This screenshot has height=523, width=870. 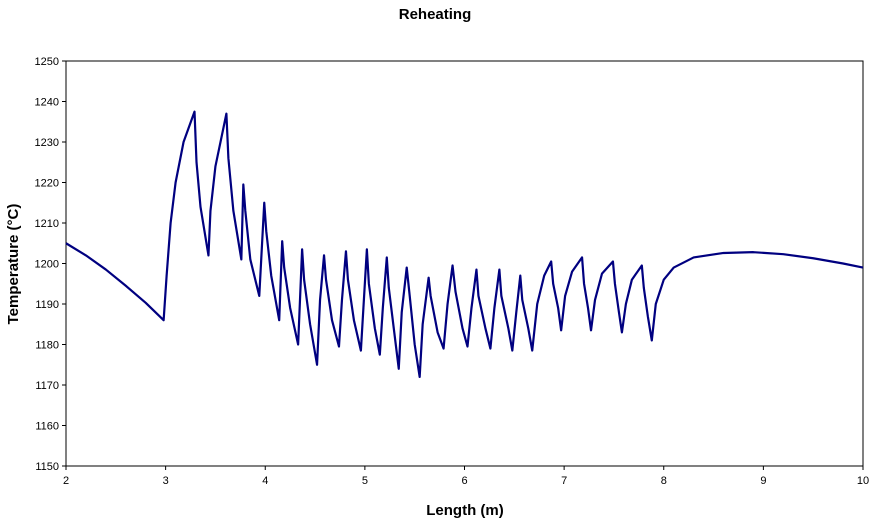 What do you see at coordinates (365, 481) in the screenshot?
I see `x-tick-label: 5` at bounding box center [365, 481].